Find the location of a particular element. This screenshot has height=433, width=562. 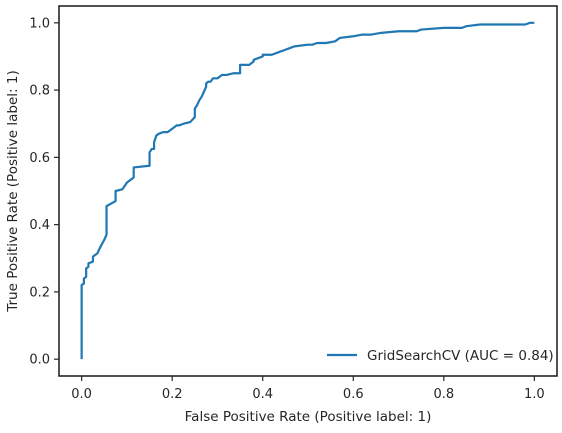

legend-label: GridSearchCV (AUC = 0.84) is located at coordinates (460, 356).